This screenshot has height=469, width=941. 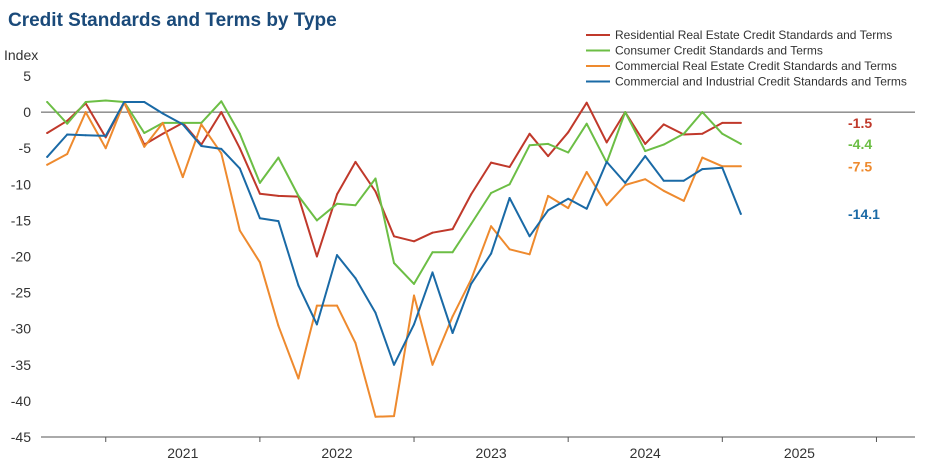 I want to click on y-tick-label: 5, so click(x=27, y=76).